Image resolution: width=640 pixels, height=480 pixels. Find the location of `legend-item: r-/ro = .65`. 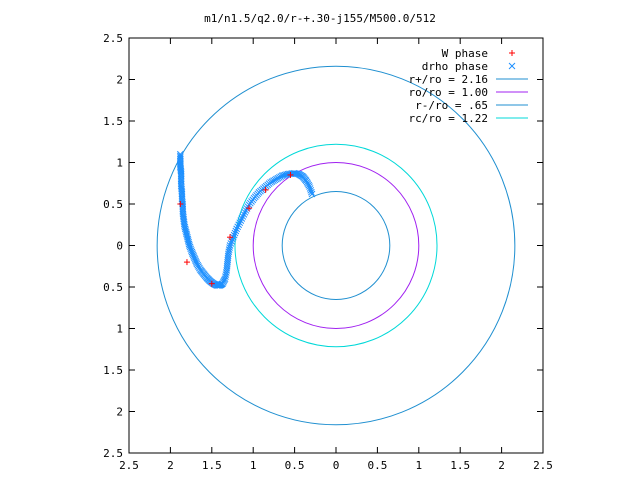

legend-item: r-/ro = .65 is located at coordinates (471, 105).